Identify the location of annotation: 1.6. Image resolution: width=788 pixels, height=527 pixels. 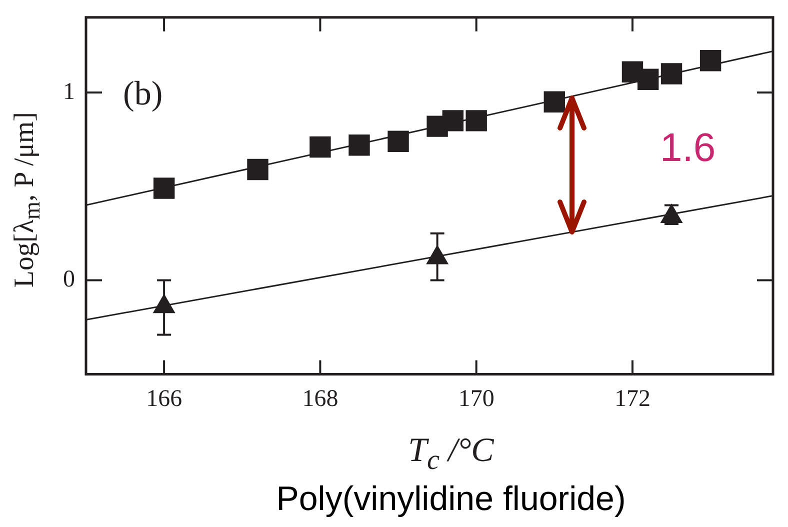
(688, 148).